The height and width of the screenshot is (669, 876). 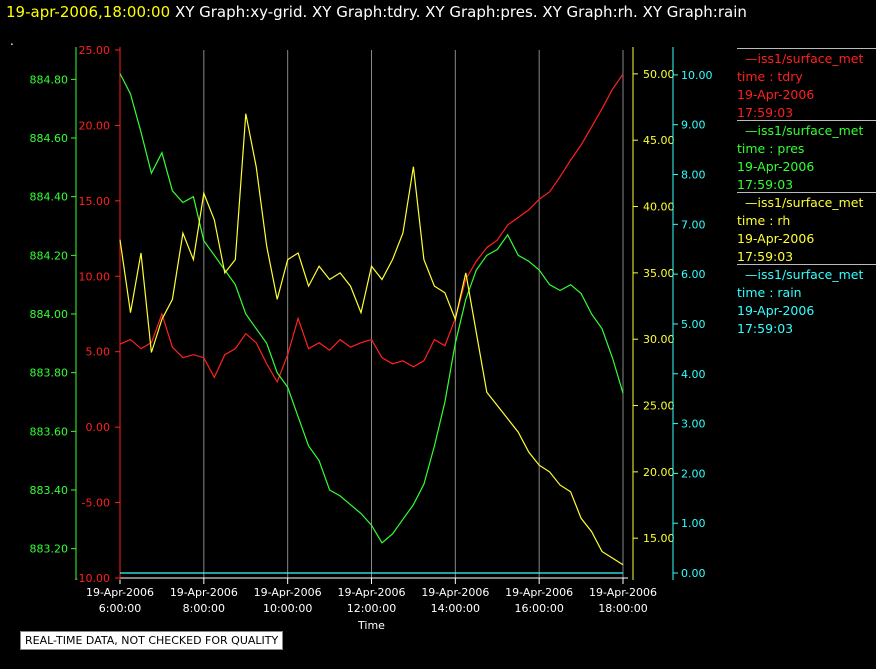 What do you see at coordinates (659, 207) in the screenshot?
I see `rh-tick-label: 40.00` at bounding box center [659, 207].